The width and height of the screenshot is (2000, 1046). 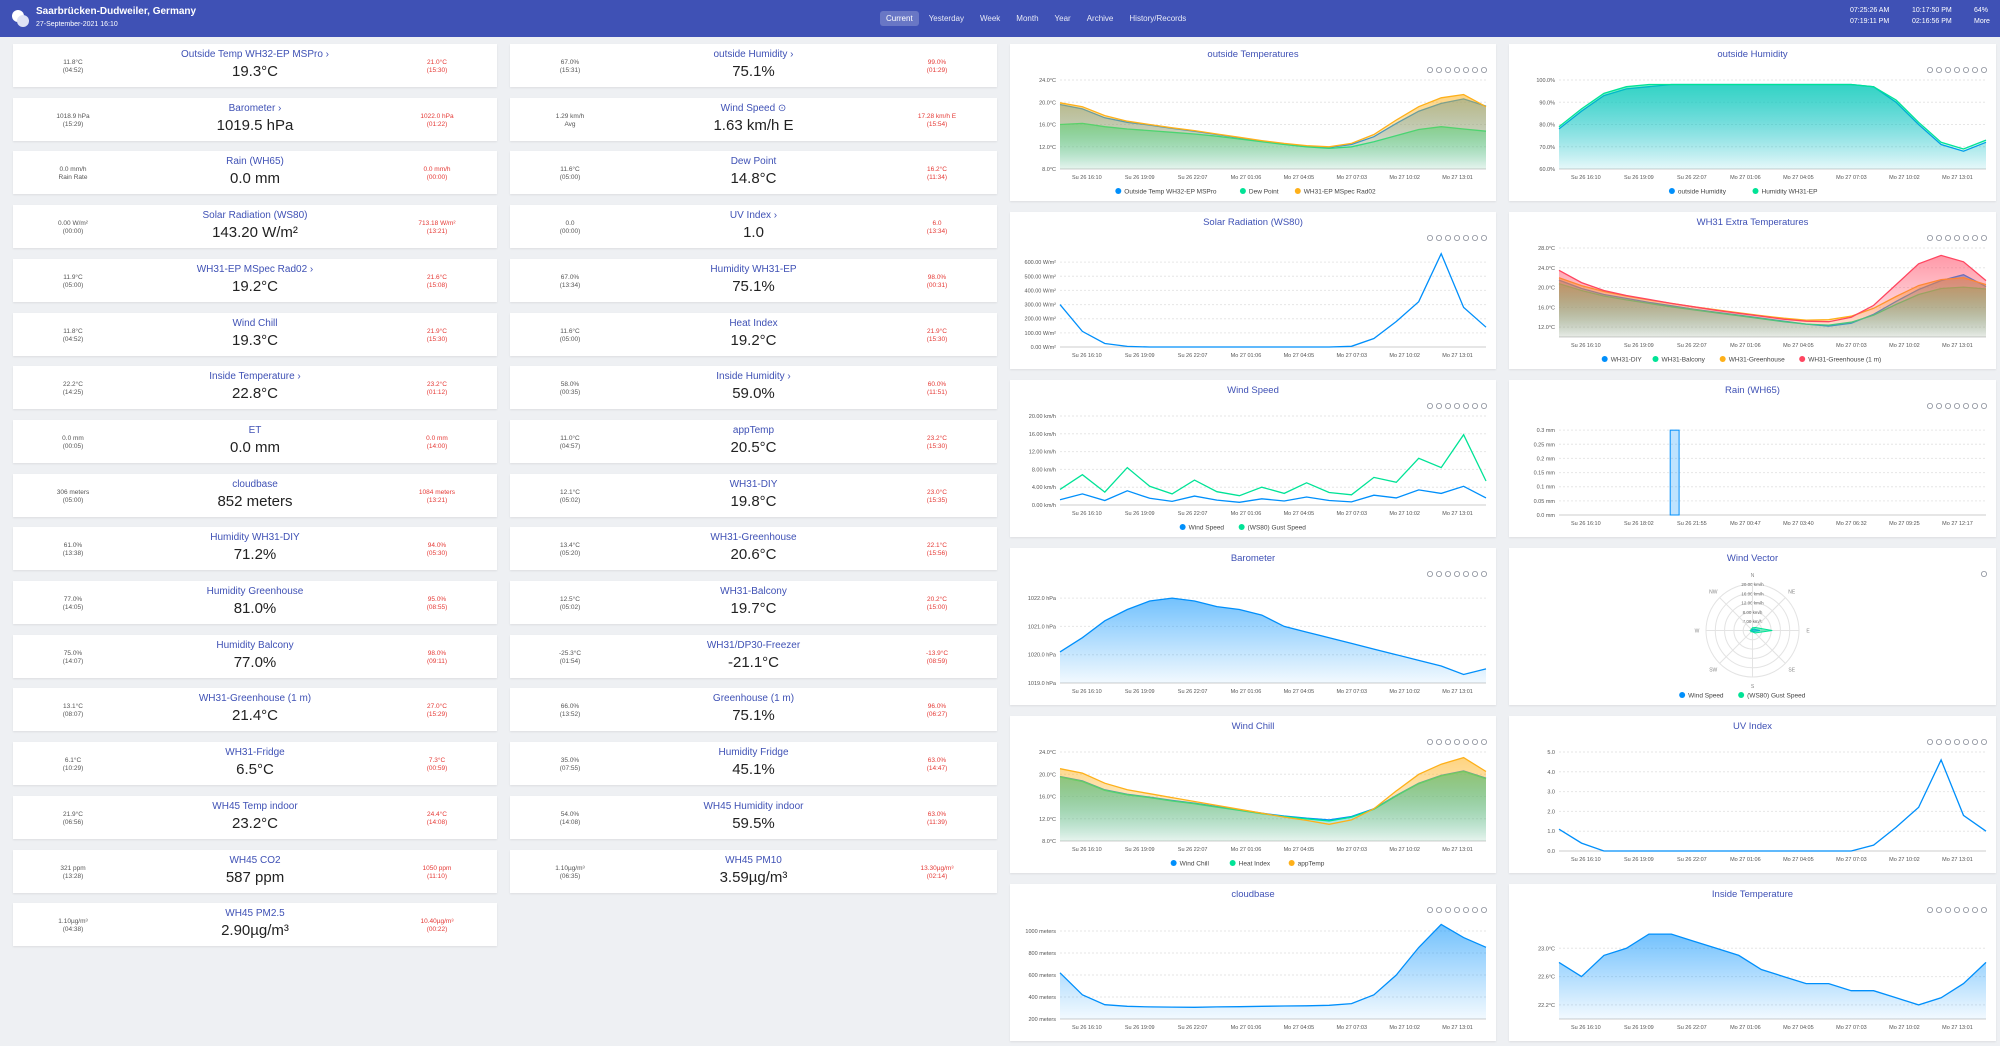 I want to click on card-title: Barometer ›, so click(x=255, y=108).